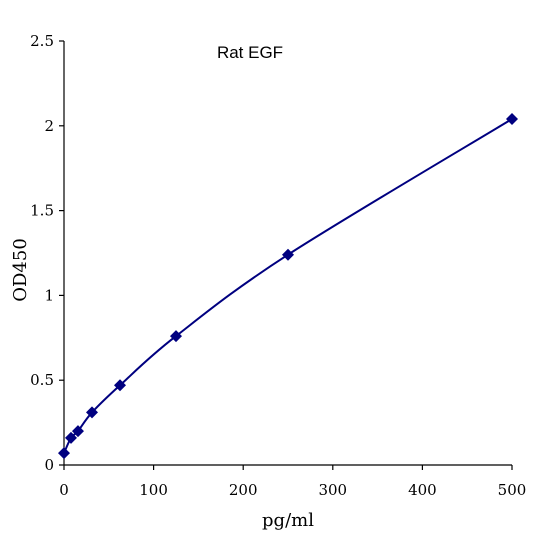 The image size is (541, 534). Describe the element at coordinates (512, 490) in the screenshot. I see `x-tick-label: 500` at that location.